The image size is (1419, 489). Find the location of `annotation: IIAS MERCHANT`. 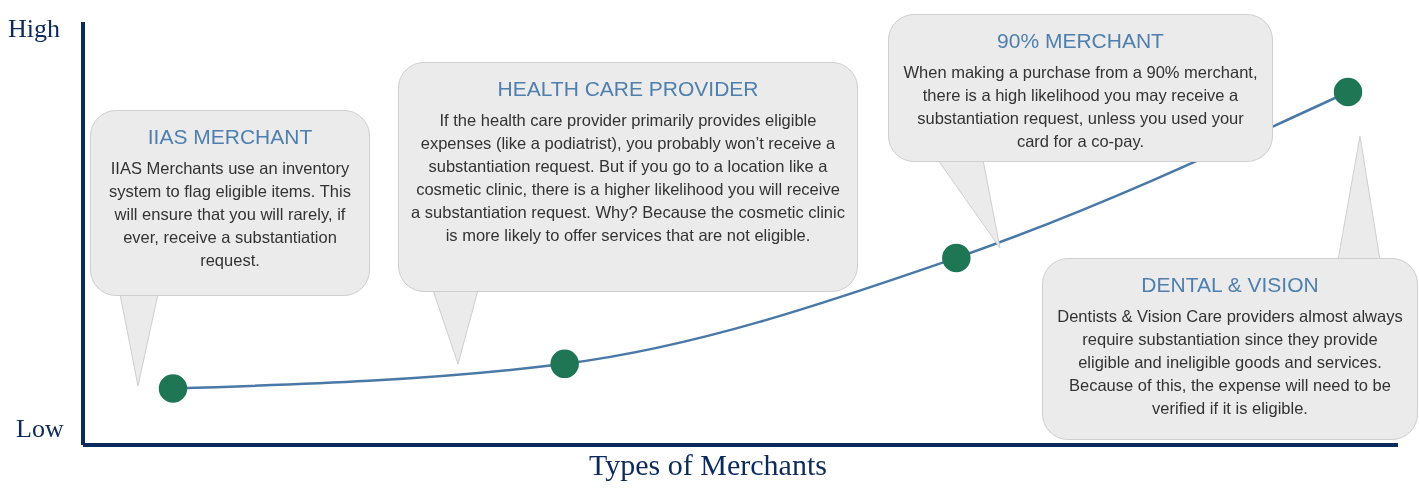

annotation: IIAS MERCHANT is located at coordinates (230, 137).